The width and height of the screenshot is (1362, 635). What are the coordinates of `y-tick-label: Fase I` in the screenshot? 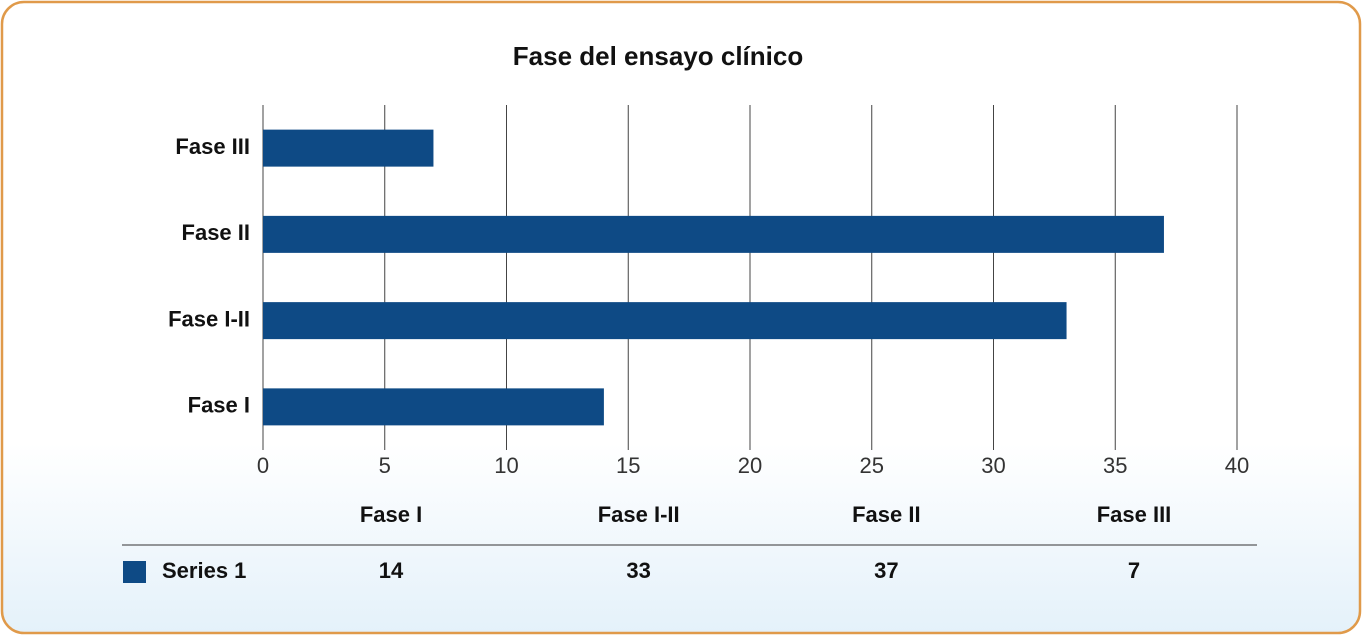 It's located at (219, 405).